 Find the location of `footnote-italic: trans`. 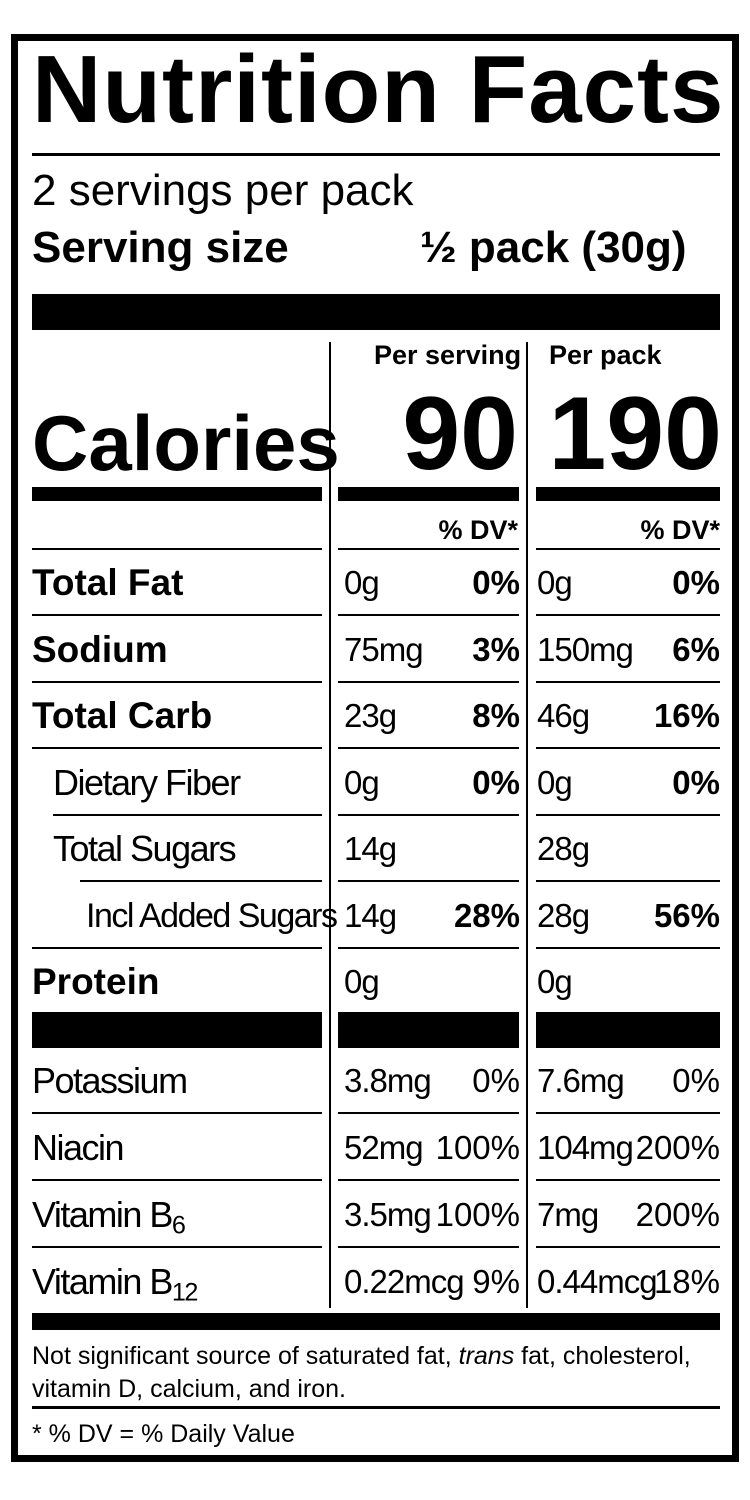

footnote-italic: trans is located at coordinates (486, 1356).